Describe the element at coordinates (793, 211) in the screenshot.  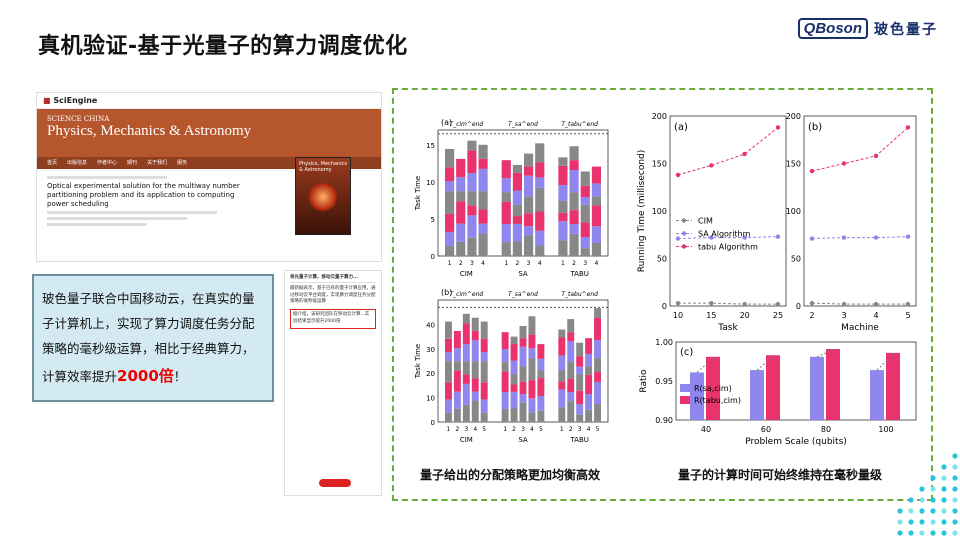
I see `y-tick-label: 100` at that location.